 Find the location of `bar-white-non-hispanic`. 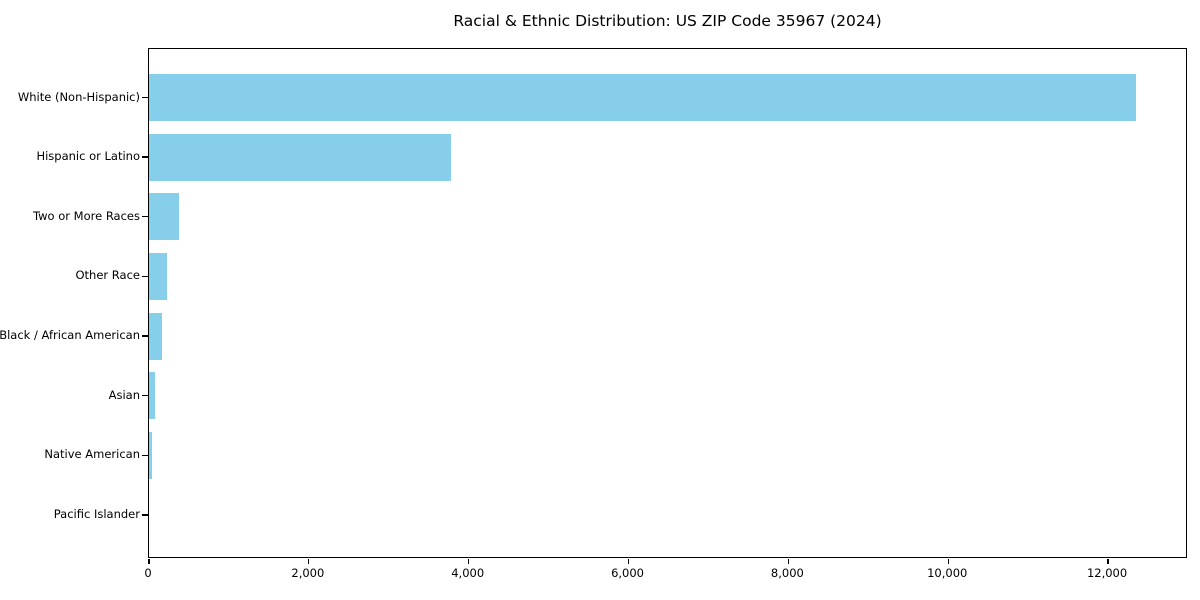

bar-white-non-hispanic is located at coordinates (643, 97).